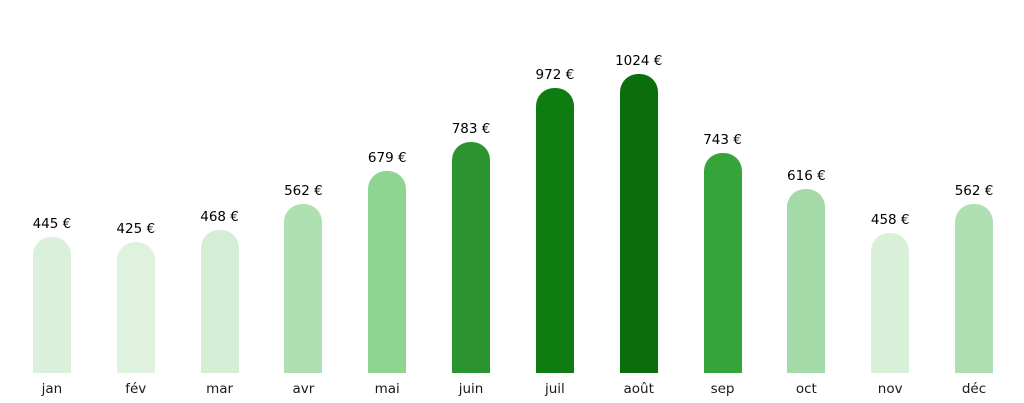  Describe the element at coordinates (220, 388) in the screenshot. I see `x-tick-label: mar` at that location.